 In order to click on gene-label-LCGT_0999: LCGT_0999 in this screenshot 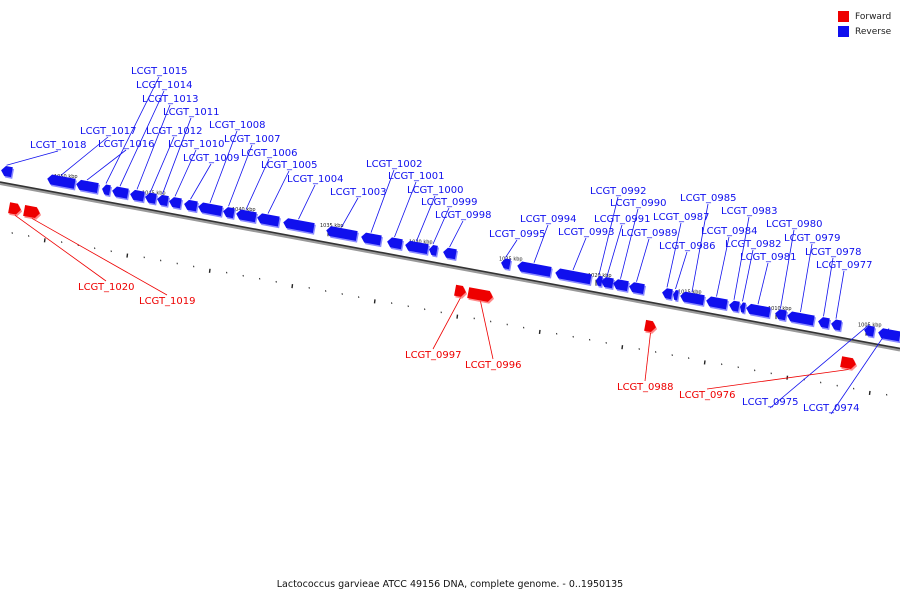, I will do `click(449, 202)`.